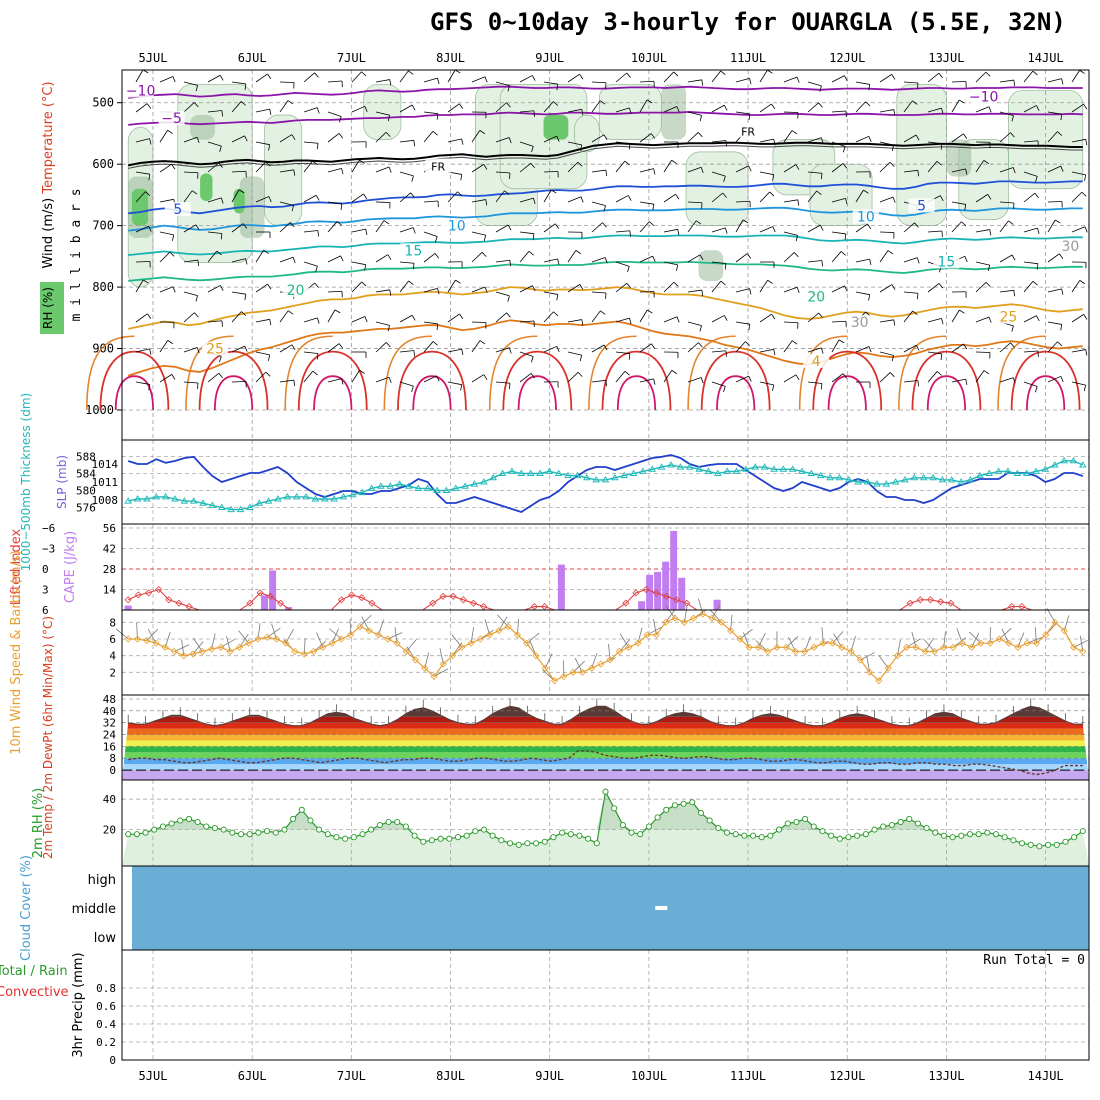 This screenshot has width=1100, height=1100. Describe the element at coordinates (921, 205) in the screenshot. I see `contour-label-bg` at that location.